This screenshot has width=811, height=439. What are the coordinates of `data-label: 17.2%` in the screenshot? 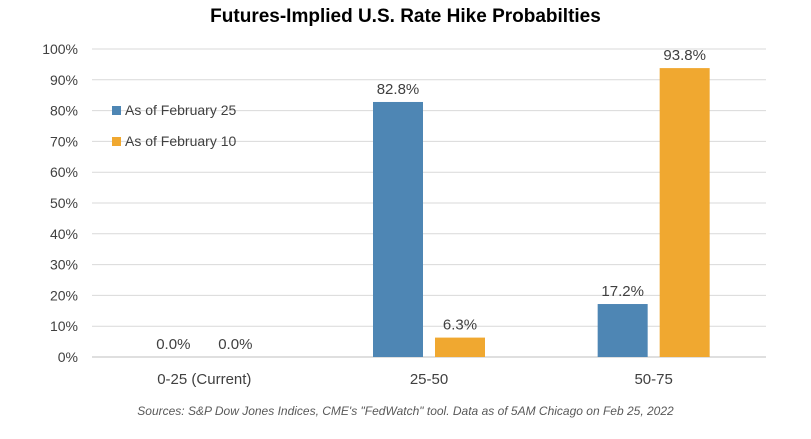 It's located at (622, 291).